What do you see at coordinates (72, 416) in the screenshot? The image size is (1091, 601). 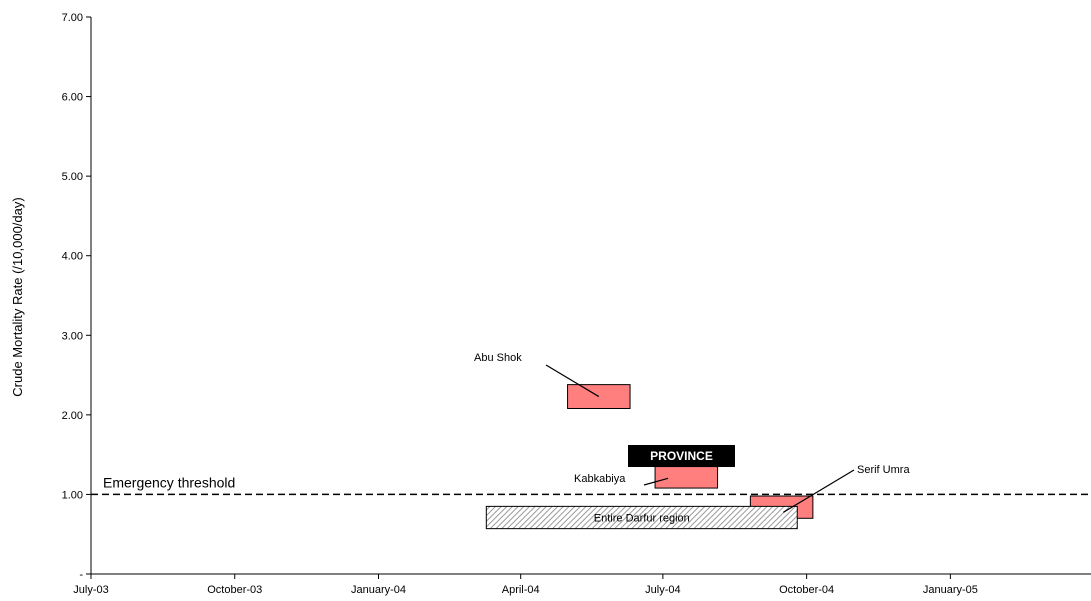 I see `y-tick-label: 2.00` at bounding box center [72, 416].